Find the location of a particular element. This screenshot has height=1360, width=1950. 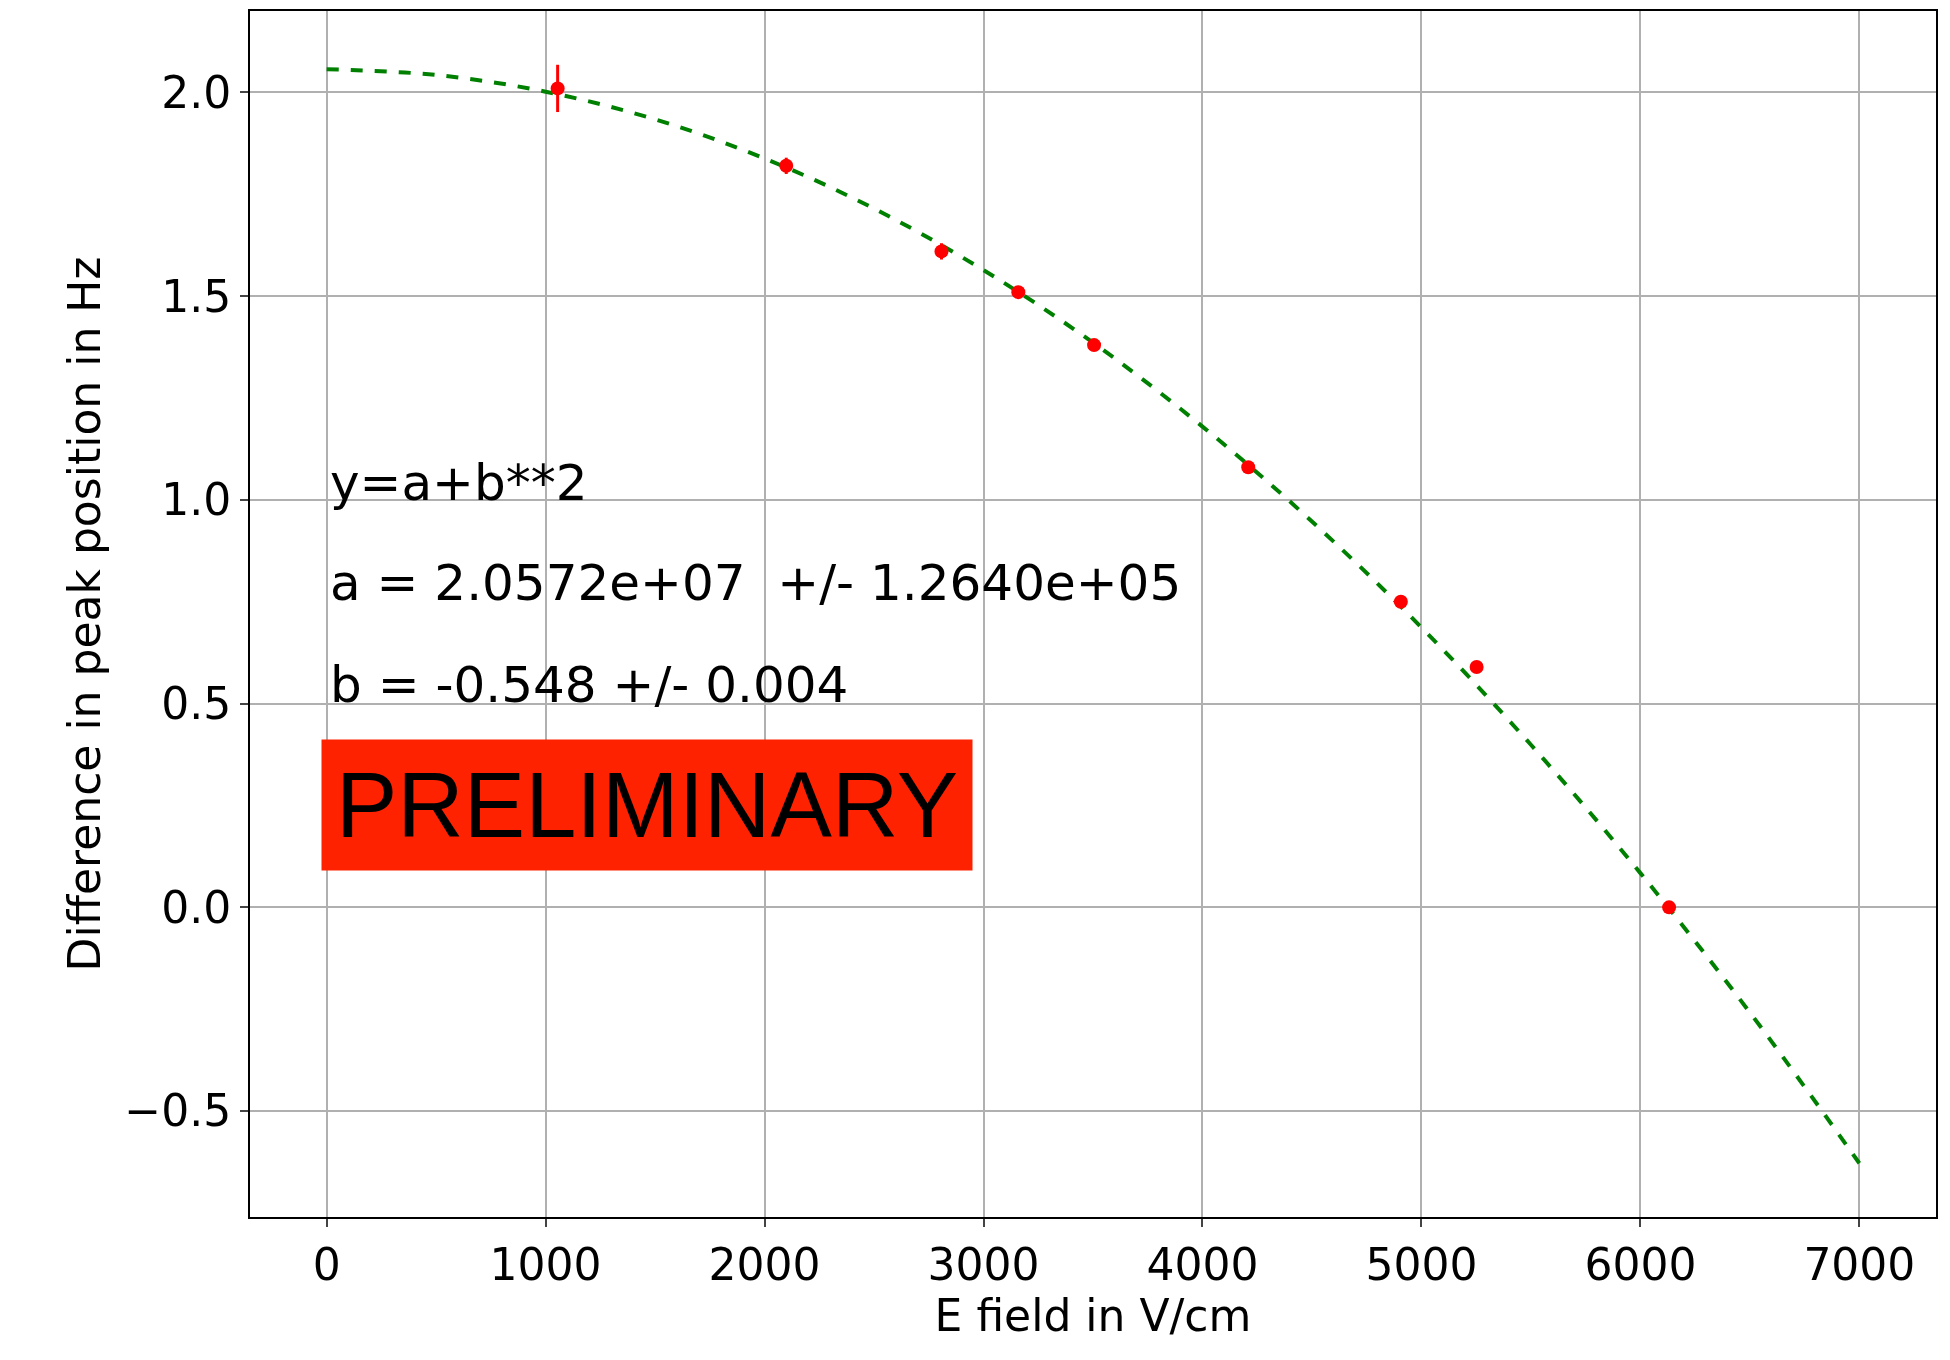

y-tick-label: 0.0 is located at coordinates (196, 907).